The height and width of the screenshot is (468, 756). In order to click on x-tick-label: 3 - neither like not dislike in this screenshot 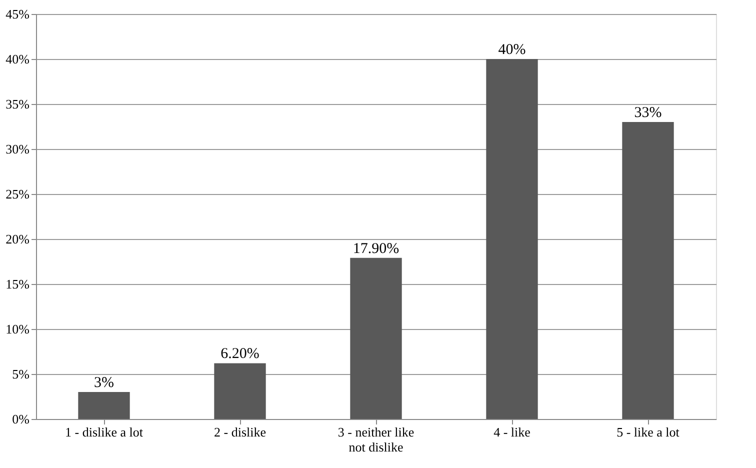, I will do `click(376, 439)`.